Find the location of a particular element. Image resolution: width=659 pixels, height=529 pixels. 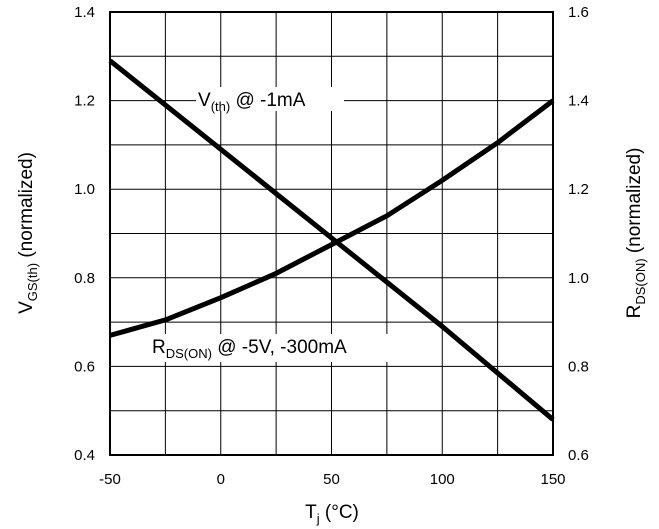

x-tick-labels: -50 0 50 100 150 is located at coordinates (332, 479).